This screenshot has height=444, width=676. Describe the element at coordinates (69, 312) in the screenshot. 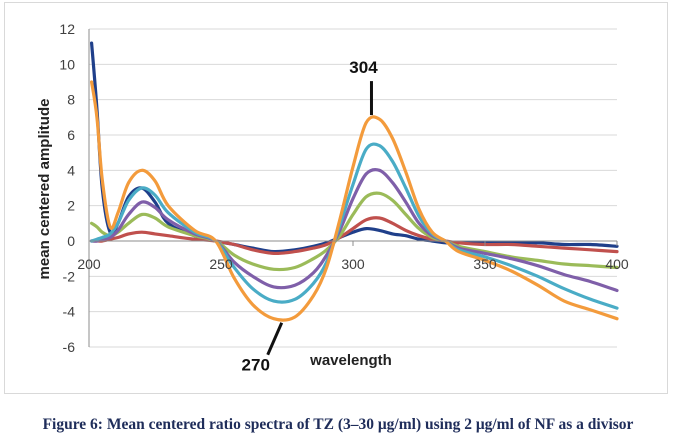

I see `y-tick-label: -4` at that location.